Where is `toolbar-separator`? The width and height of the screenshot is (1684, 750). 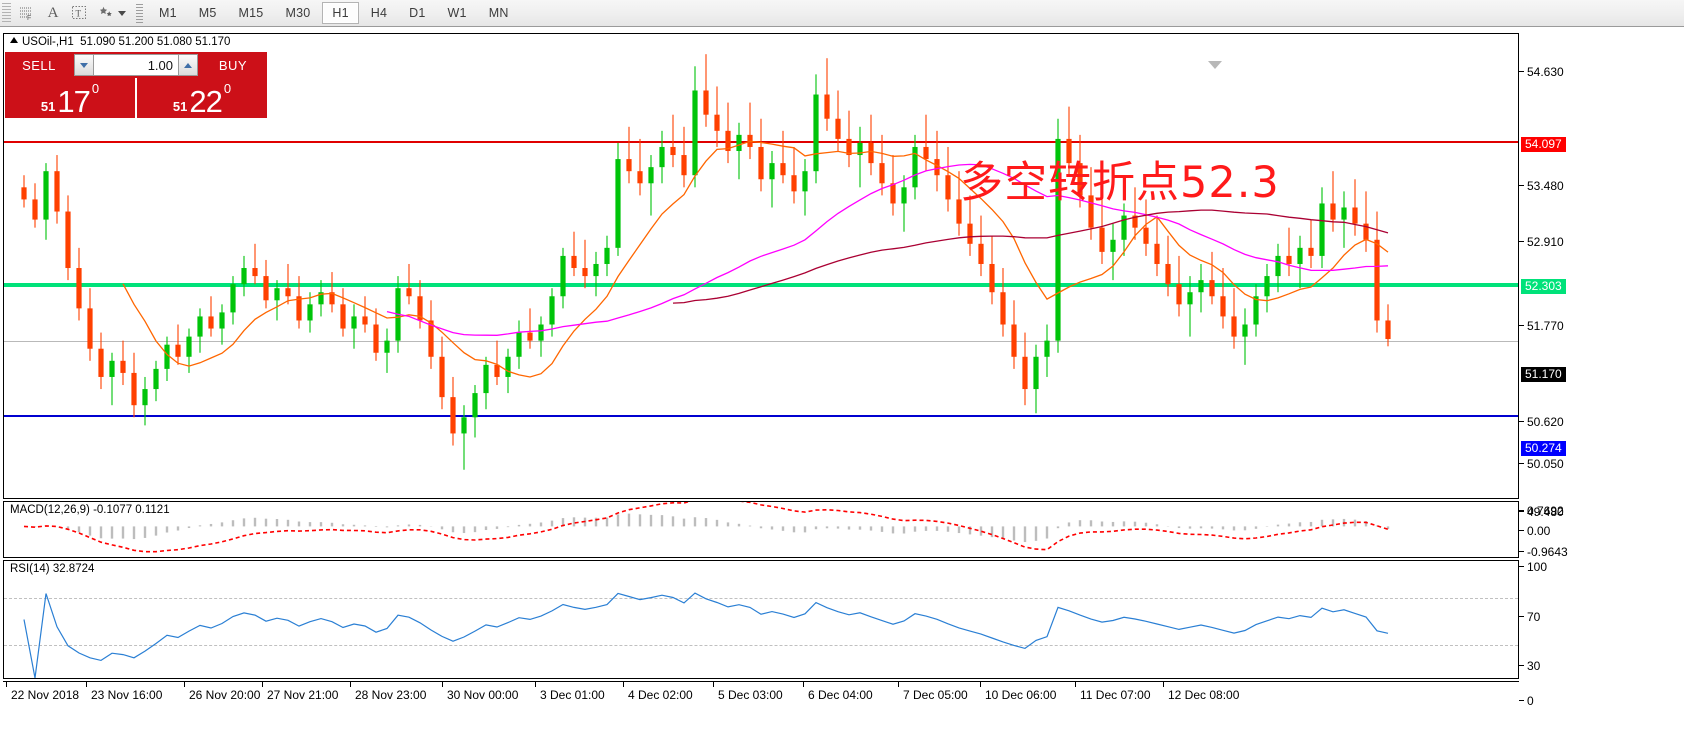 toolbar-separator is located at coordinates (139, 13).